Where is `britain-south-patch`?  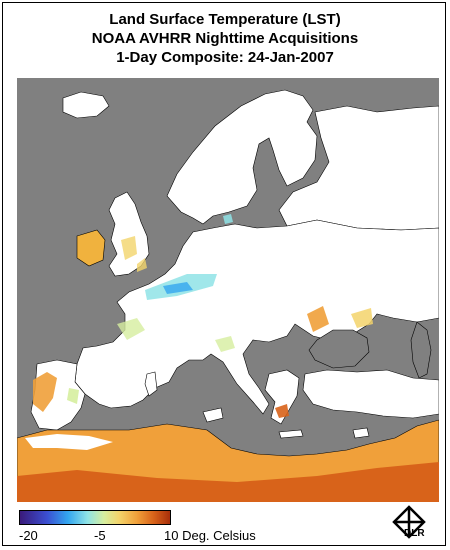 britain-south-patch is located at coordinates (142, 265).